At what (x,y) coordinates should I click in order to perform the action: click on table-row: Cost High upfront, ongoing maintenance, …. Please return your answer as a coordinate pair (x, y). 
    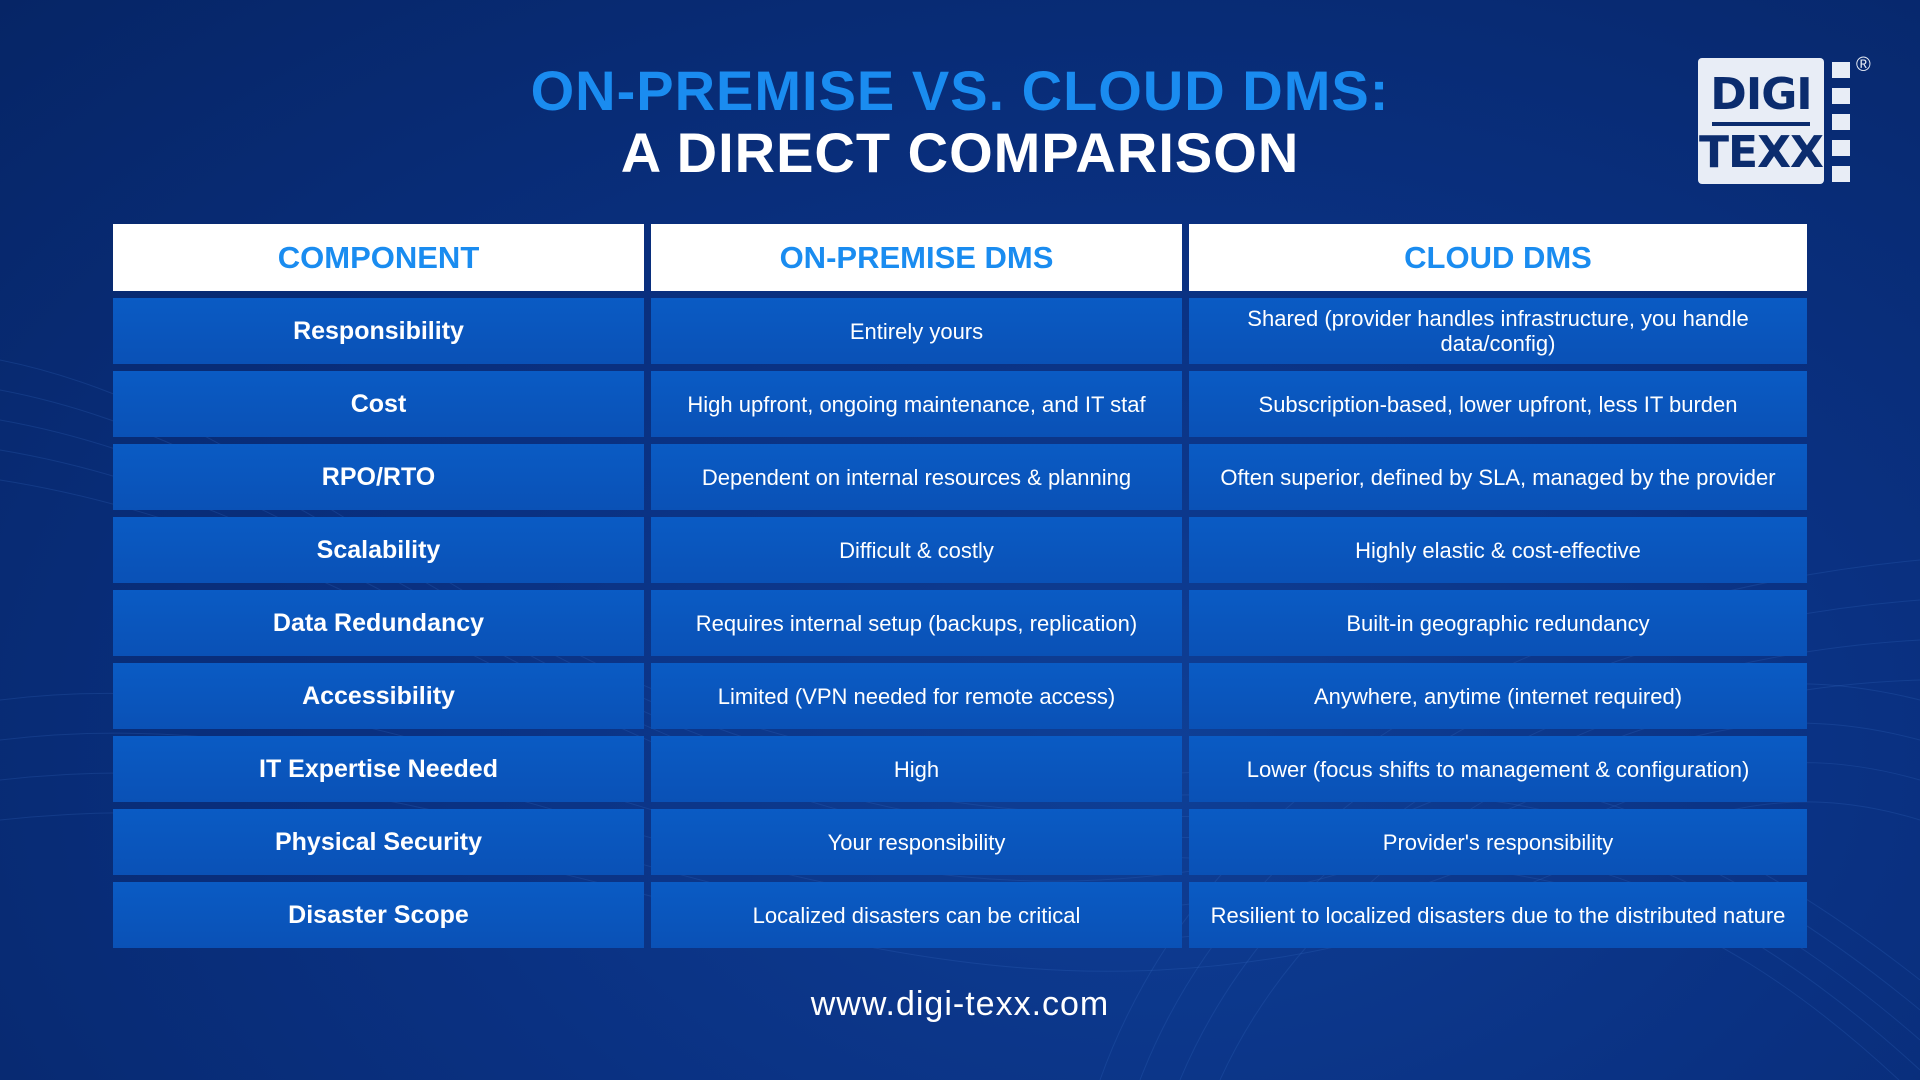
    Looking at the image, I should click on (960, 404).